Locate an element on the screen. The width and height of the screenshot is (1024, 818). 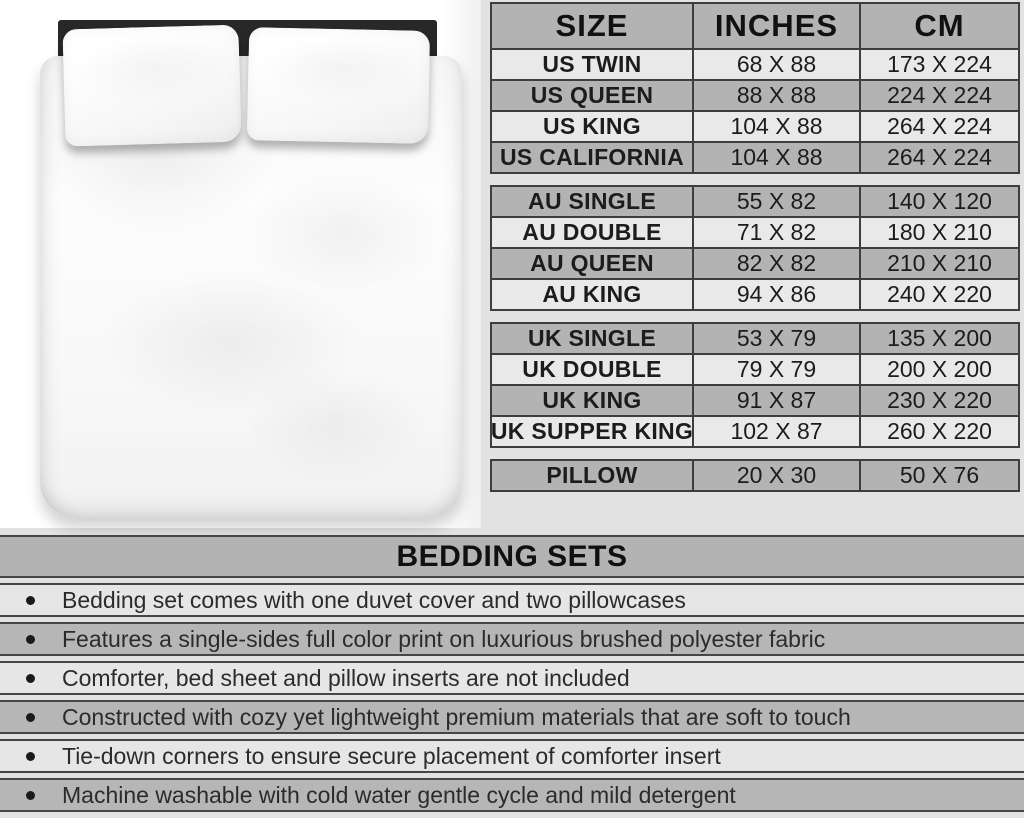
cm-cell: 230 X 220 is located at coordinates (939, 400).